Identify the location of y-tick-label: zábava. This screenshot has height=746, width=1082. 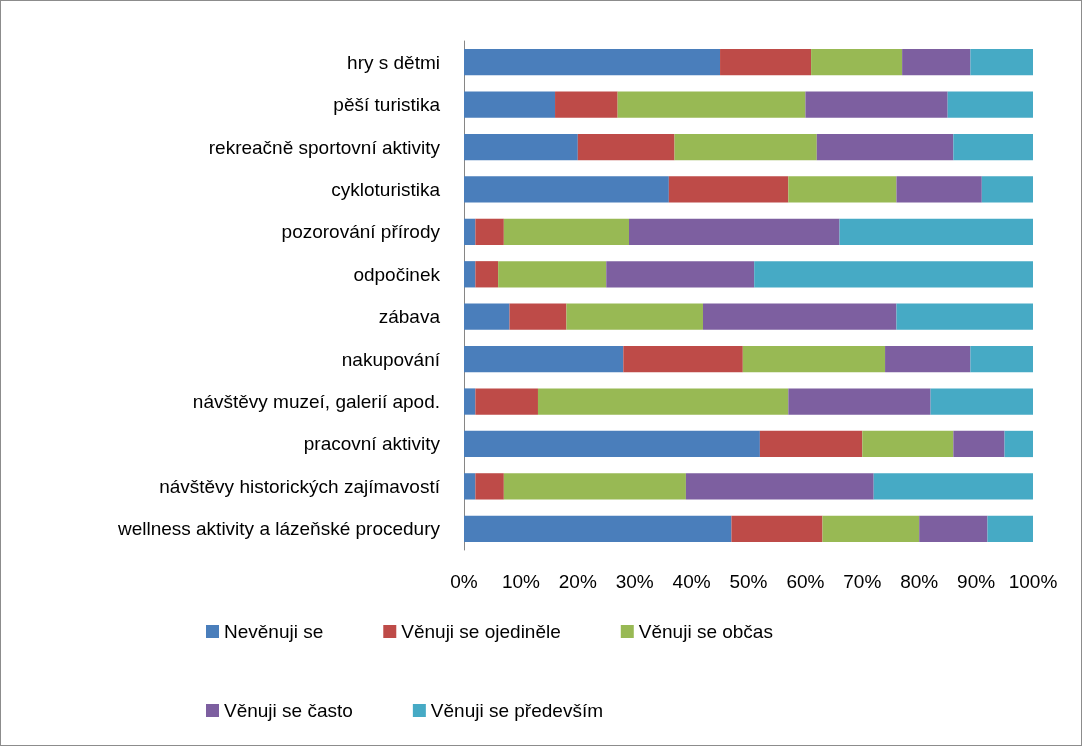
(409, 317).